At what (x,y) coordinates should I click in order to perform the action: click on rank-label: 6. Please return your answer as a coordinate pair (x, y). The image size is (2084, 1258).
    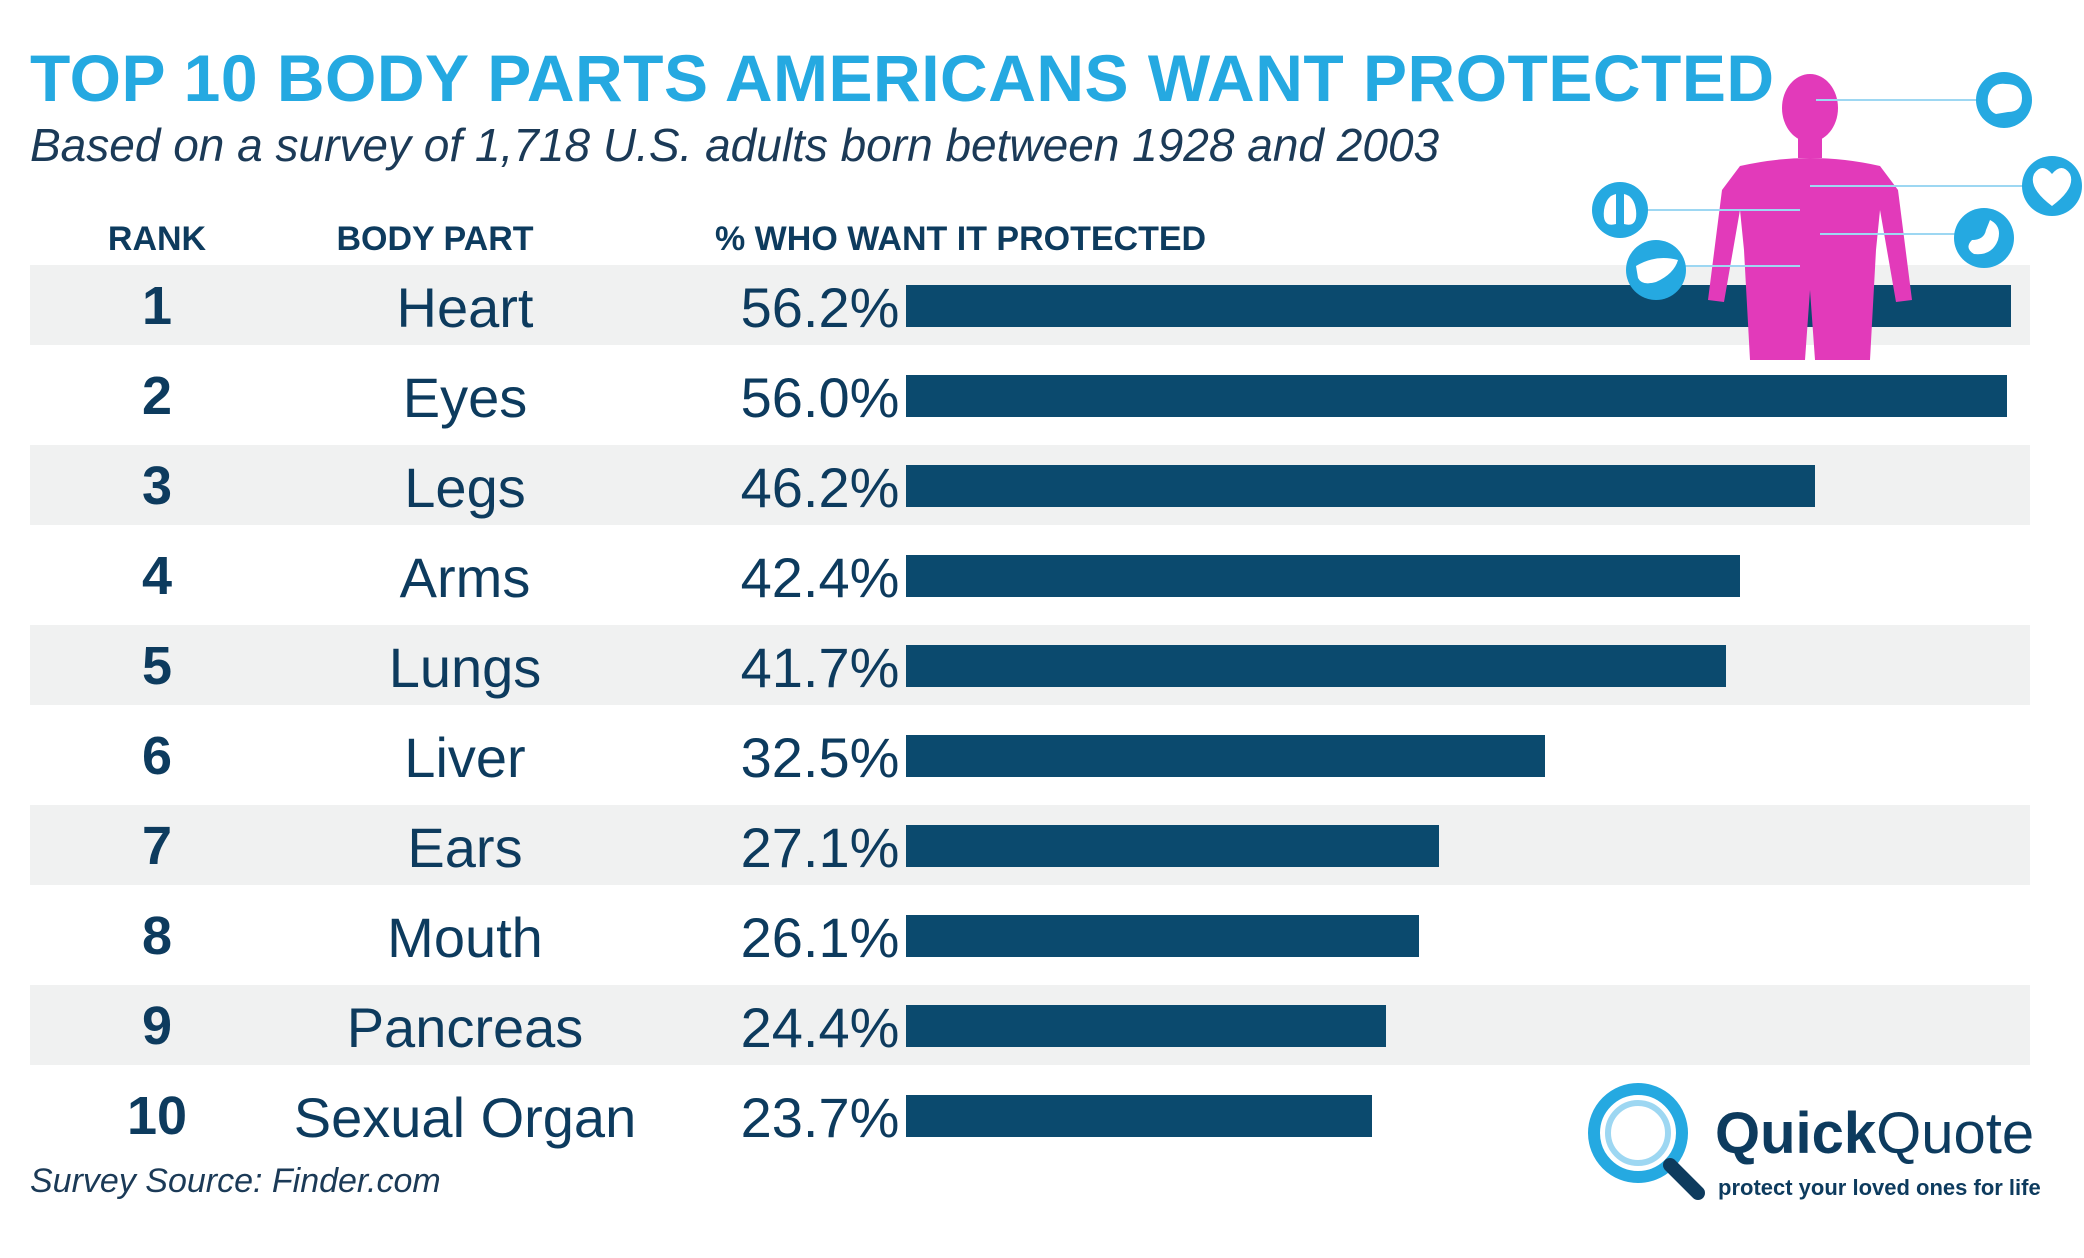
    Looking at the image, I should click on (157, 756).